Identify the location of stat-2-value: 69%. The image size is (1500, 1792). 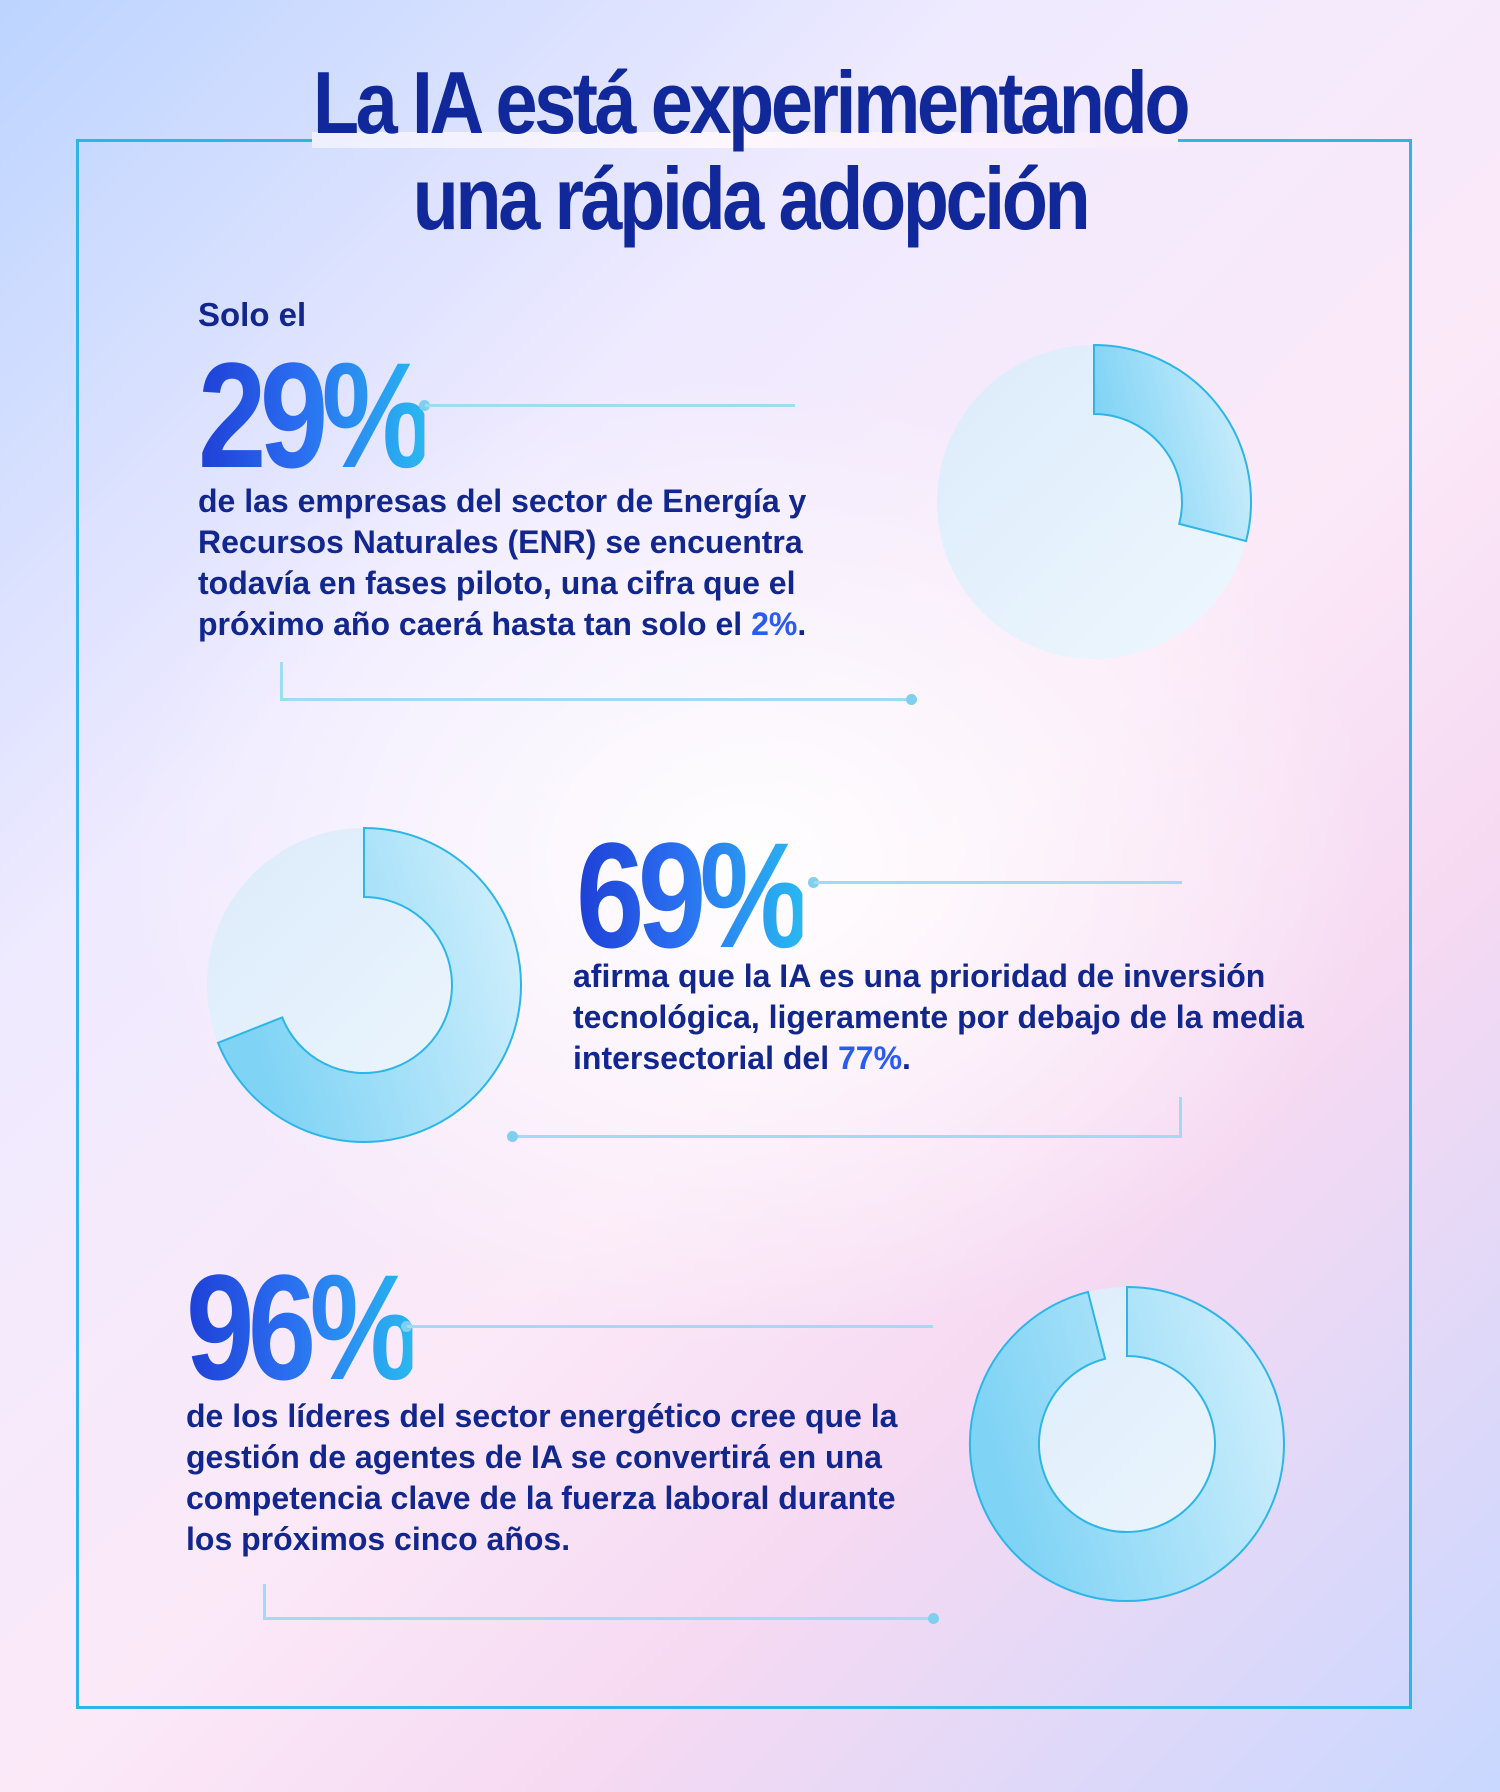
(692, 895).